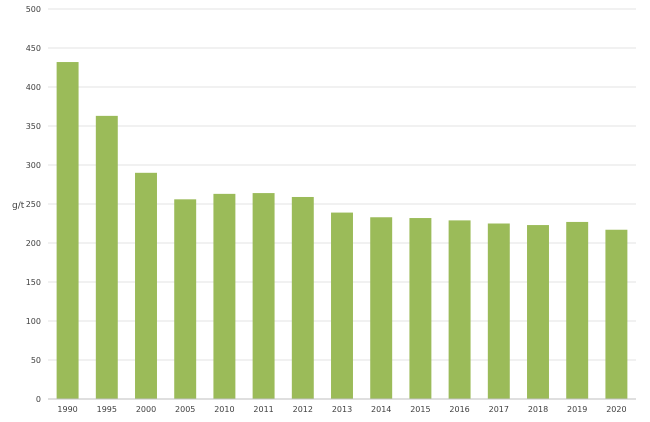  Describe the element at coordinates (459, 309) in the screenshot. I see `bar-2016` at that location.